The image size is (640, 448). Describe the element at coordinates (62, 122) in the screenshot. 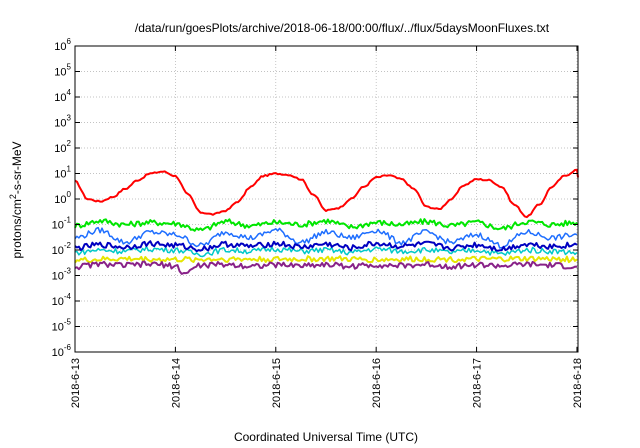

I see `y-tick-label: 10³` at that location.